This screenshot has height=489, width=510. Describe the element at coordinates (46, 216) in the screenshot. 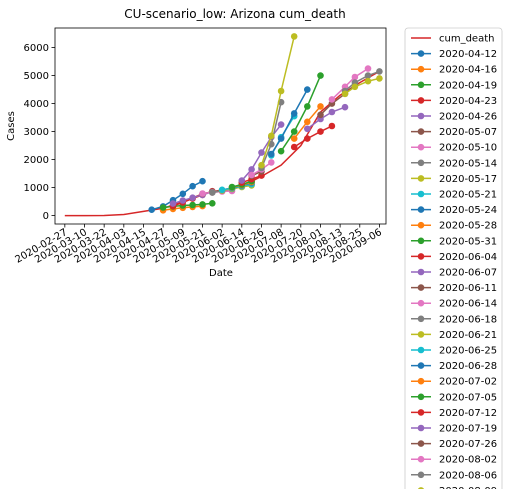

I see `y-tick-label: 0` at that location.